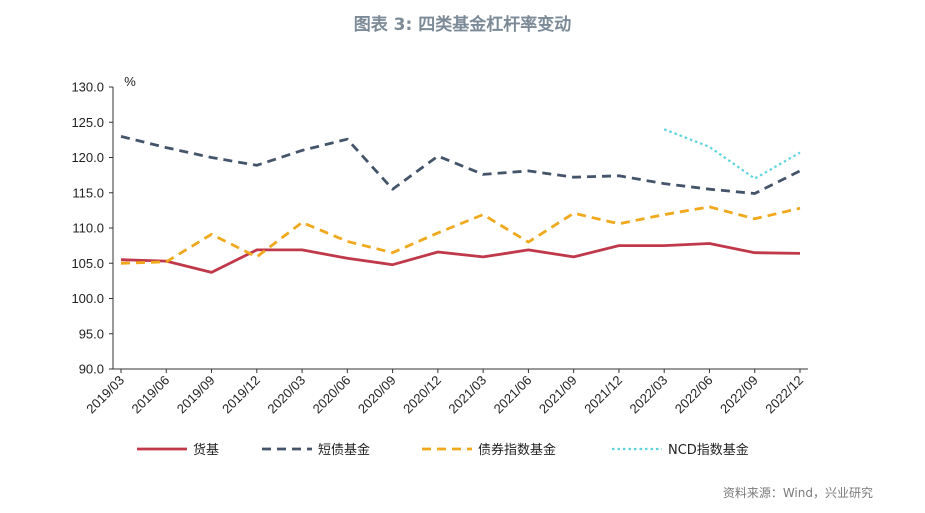  What do you see at coordinates (87, 298) in the screenshot?
I see `y-tick-label: 100.0` at bounding box center [87, 298].